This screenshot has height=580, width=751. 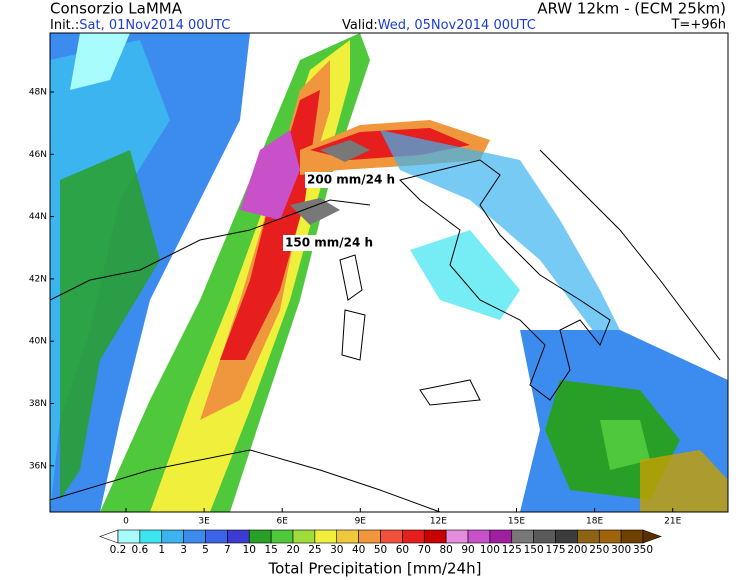 What do you see at coordinates (270, 550) in the screenshot?
I see `colorbar-label: 15` at bounding box center [270, 550].